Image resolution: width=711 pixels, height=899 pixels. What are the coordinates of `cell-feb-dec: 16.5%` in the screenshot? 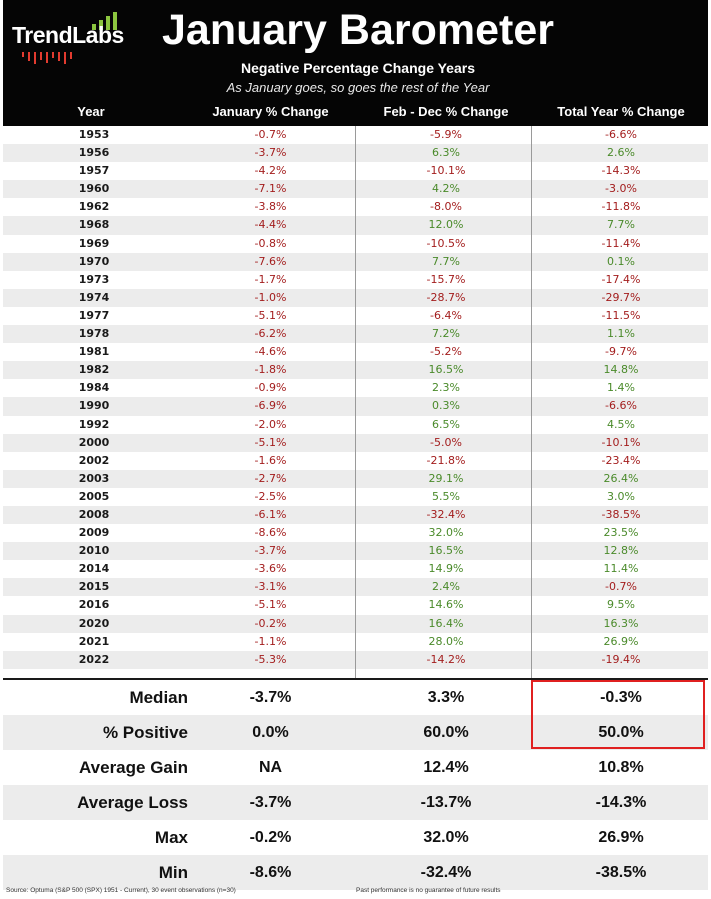 It's located at (446, 551).